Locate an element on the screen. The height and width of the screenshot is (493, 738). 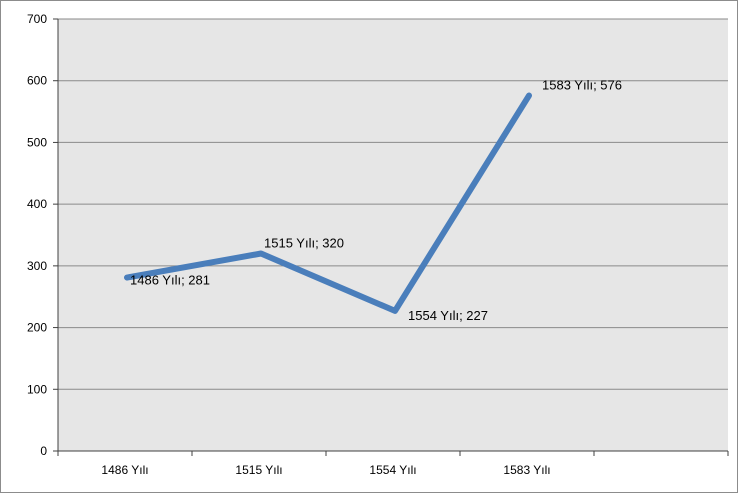
data-label: 1486 Yılı; 281 is located at coordinates (170, 280).